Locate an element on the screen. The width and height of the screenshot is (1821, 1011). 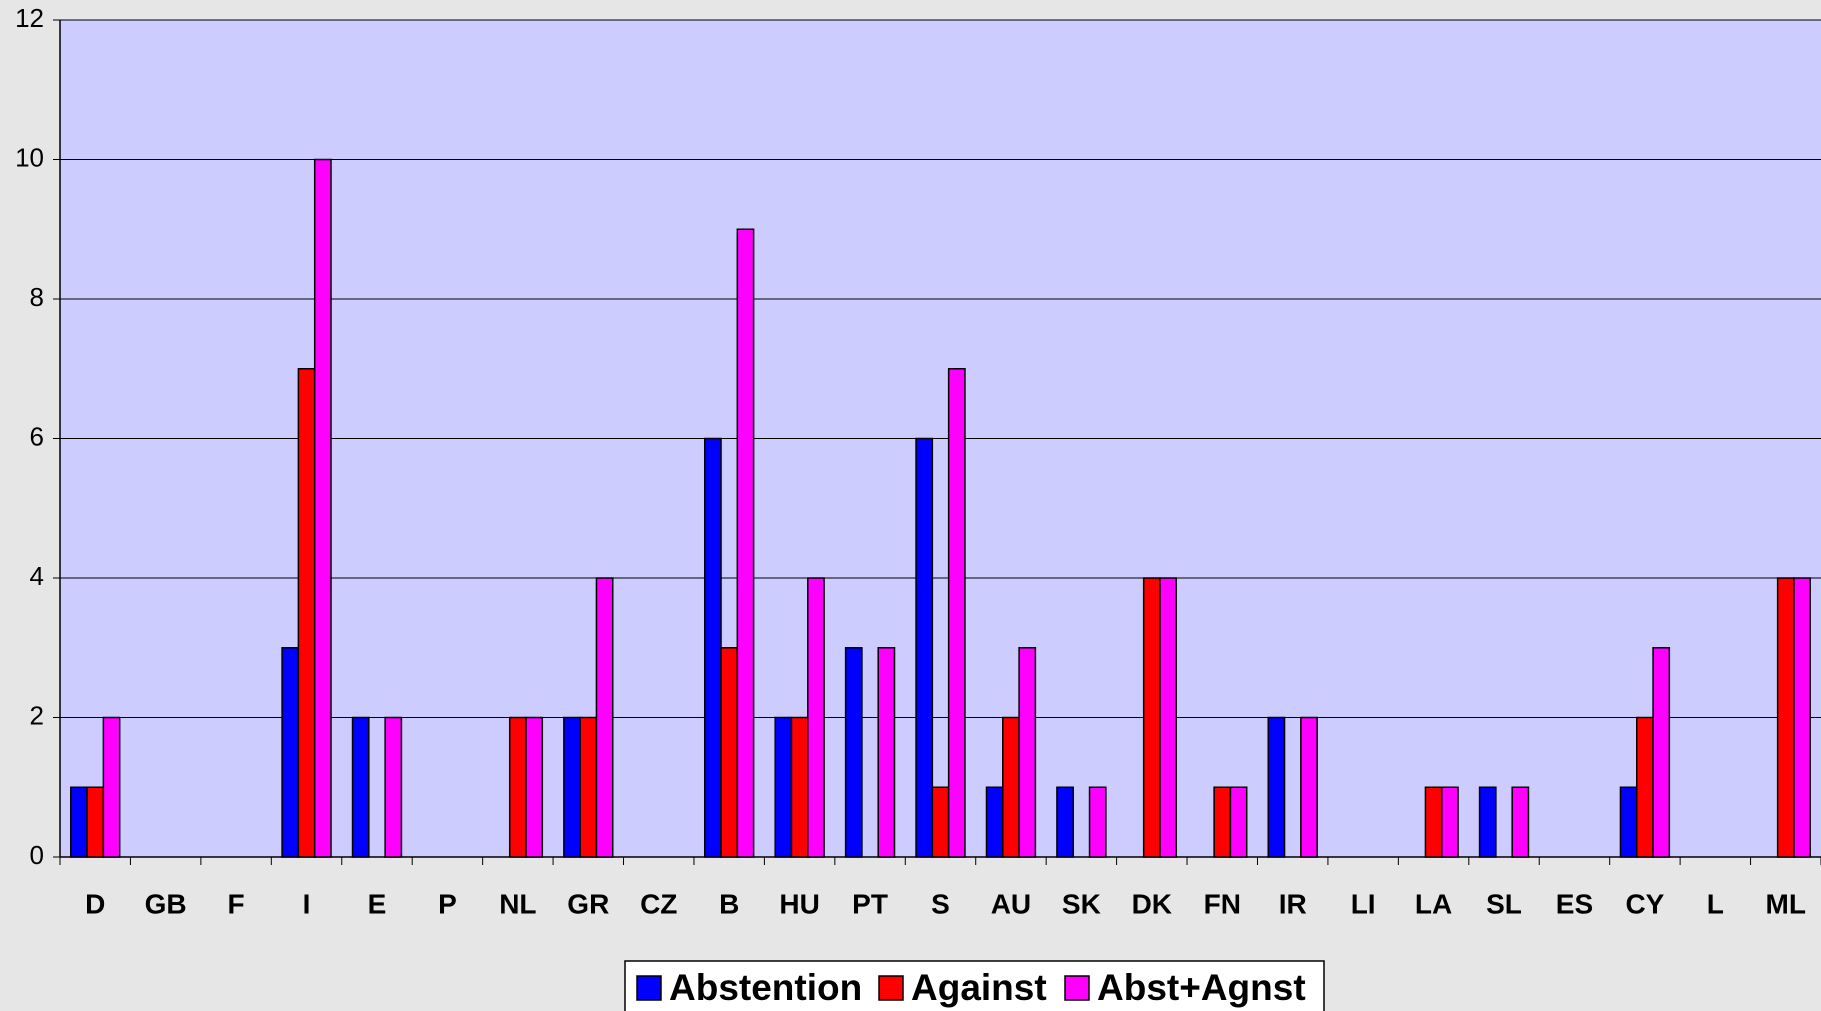
x-tick-label: S is located at coordinates (940, 903).